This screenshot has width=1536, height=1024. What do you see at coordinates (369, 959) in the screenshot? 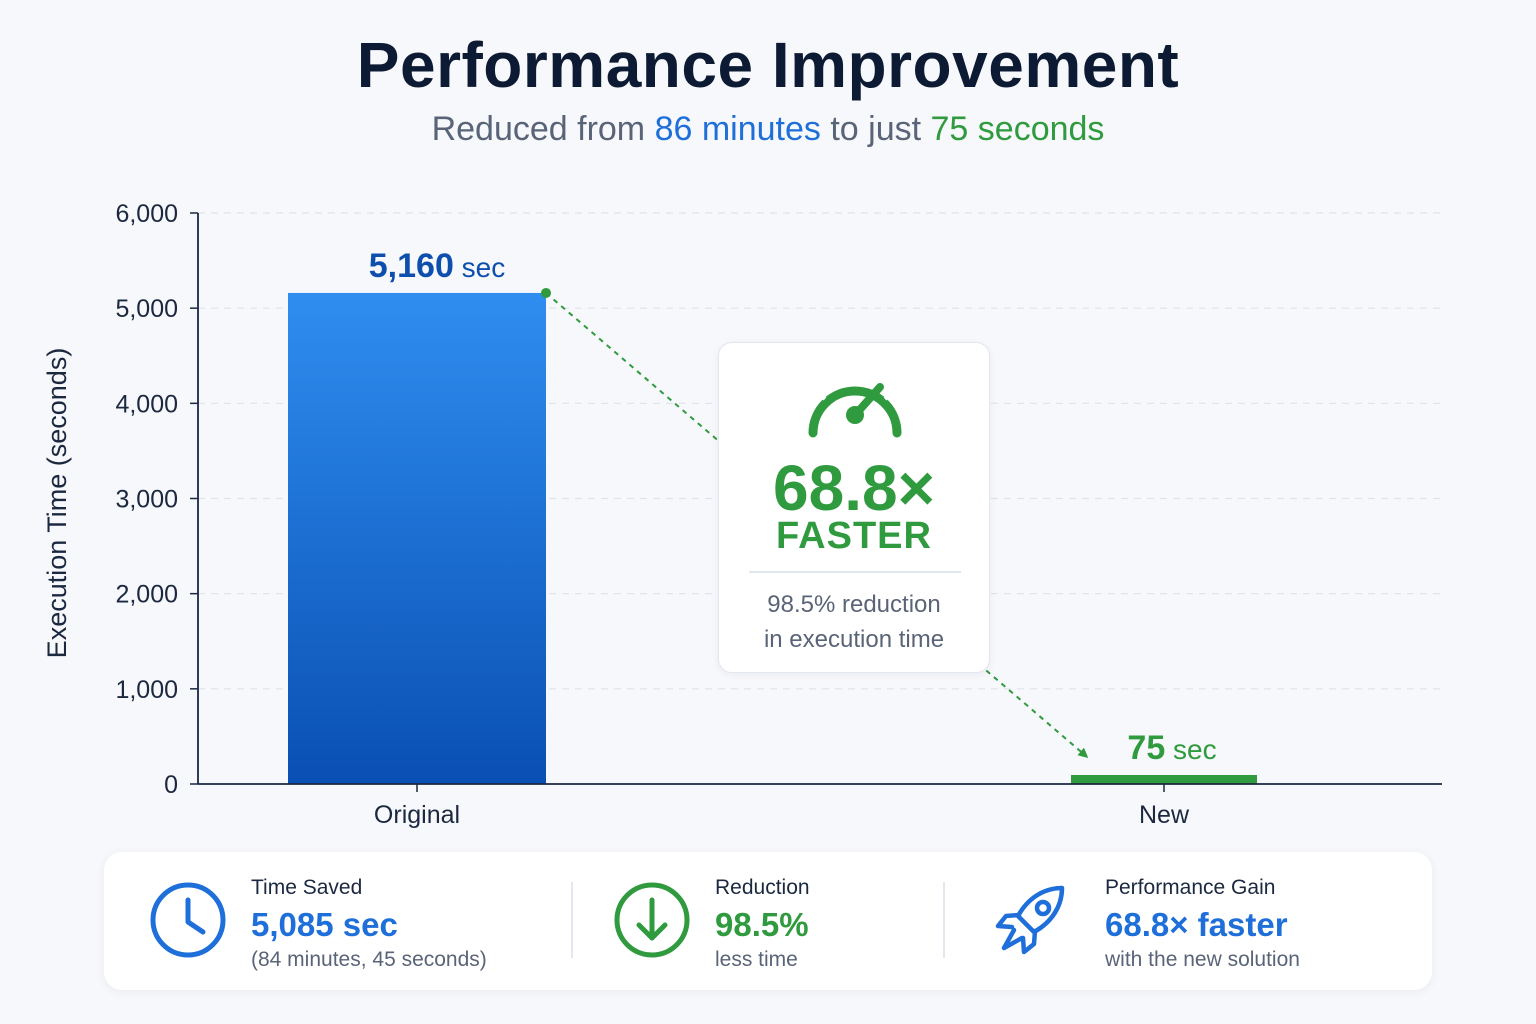
I see `stat-note: (84 minutes, 45 seconds)` at bounding box center [369, 959].